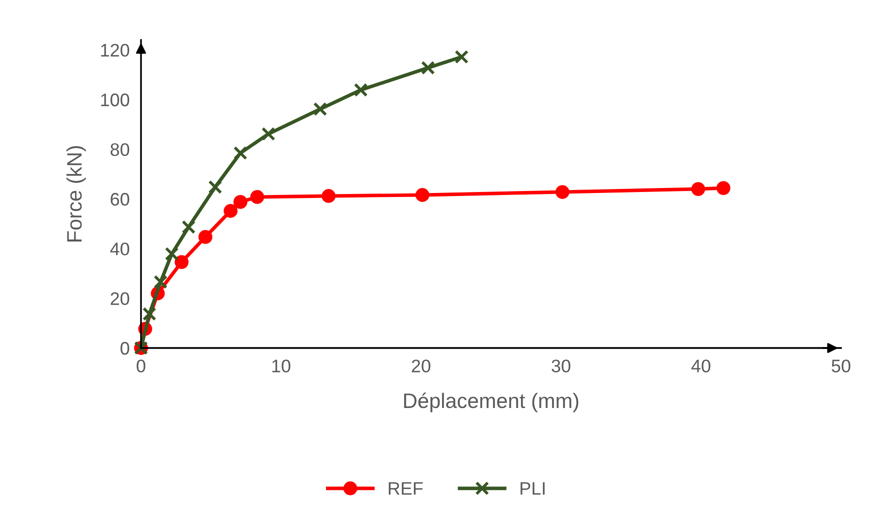 This screenshot has height=520, width=874. What do you see at coordinates (281, 366) in the screenshot?
I see `x-tick-label: 10` at bounding box center [281, 366].